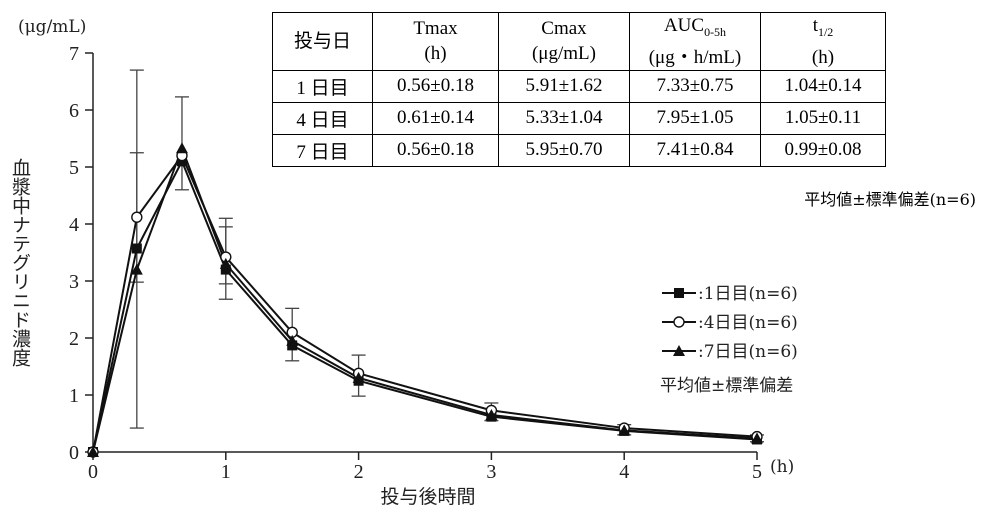 This screenshot has height=510, width=988. What do you see at coordinates (74, 111) in the screenshot?
I see `y-tick-label: 6` at bounding box center [74, 111].